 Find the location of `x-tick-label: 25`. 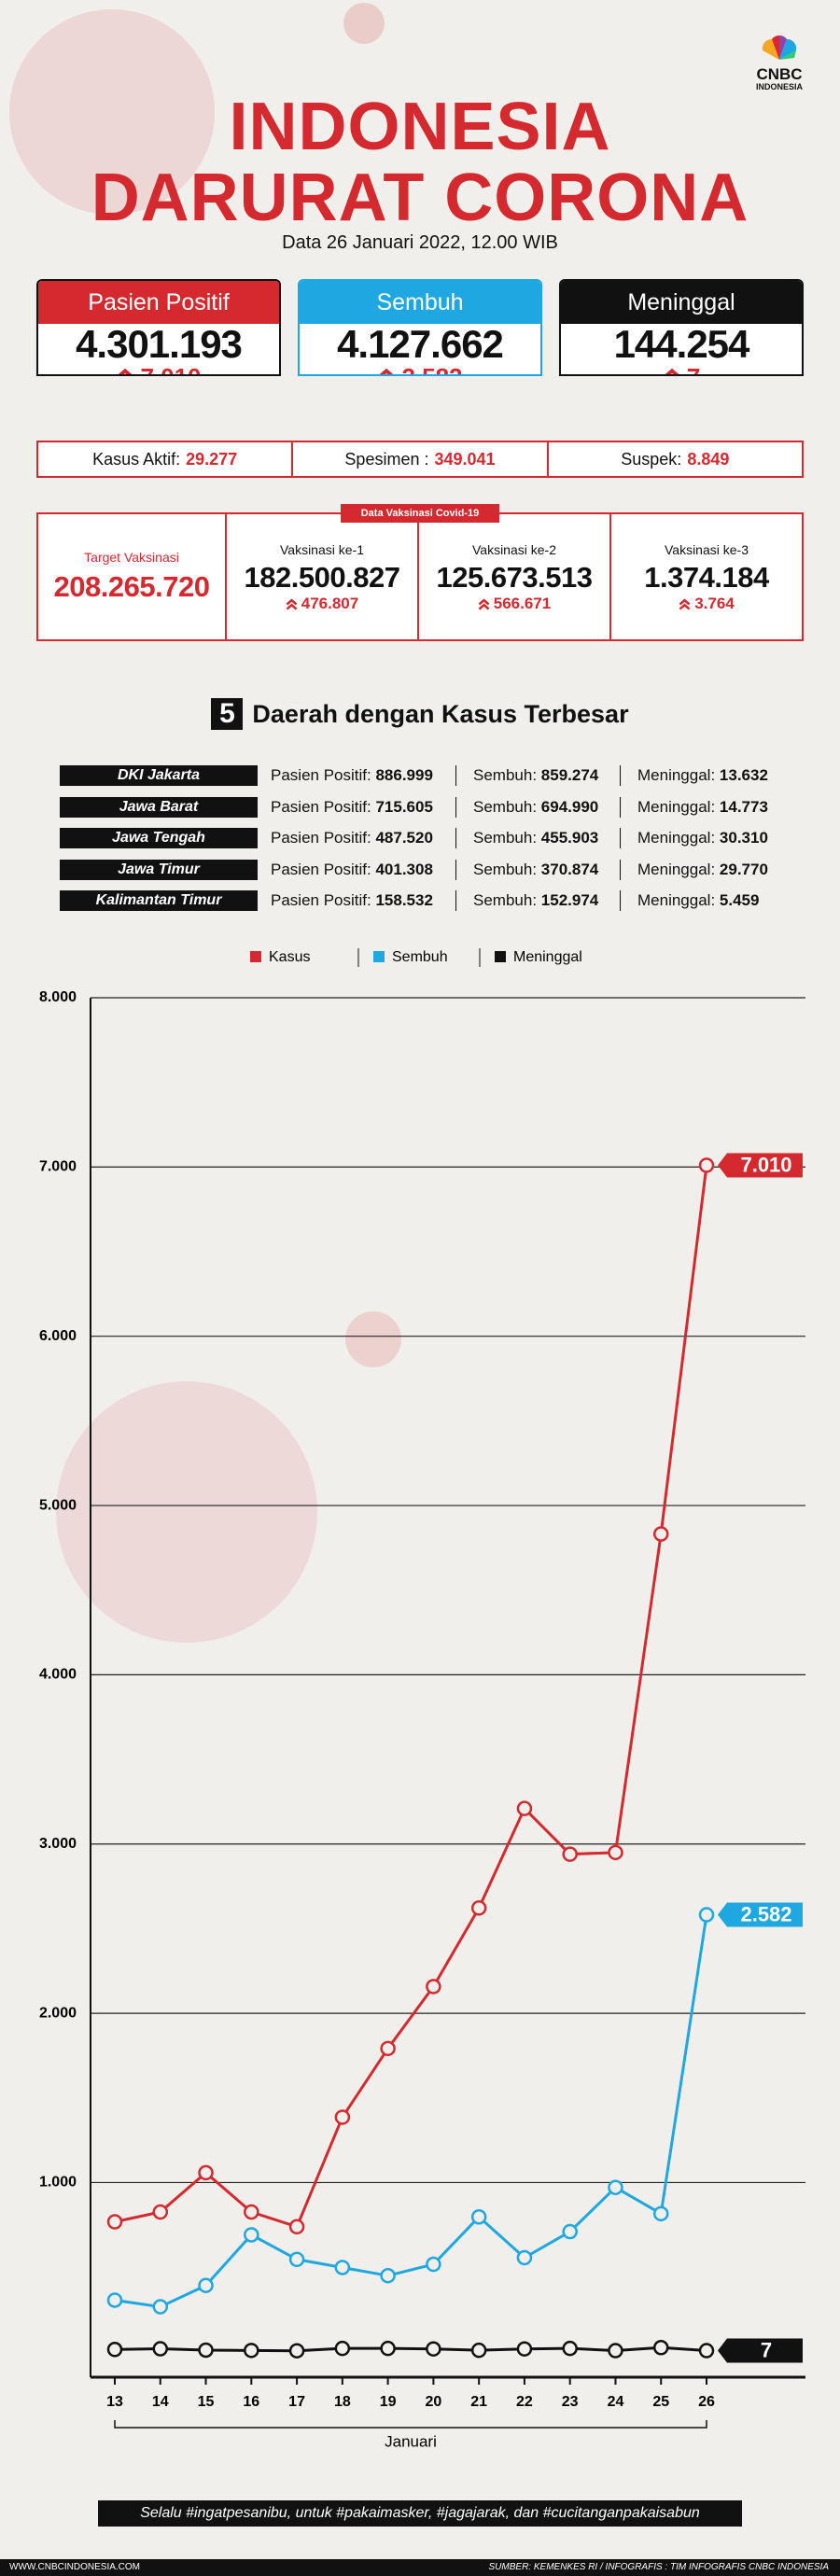

x-tick-label: 25 is located at coordinates (660, 2402).